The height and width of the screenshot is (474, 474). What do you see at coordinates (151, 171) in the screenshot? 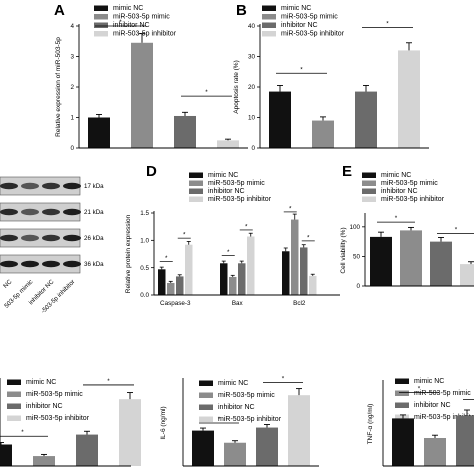
I see `panel-label: D` at bounding box center [151, 171].